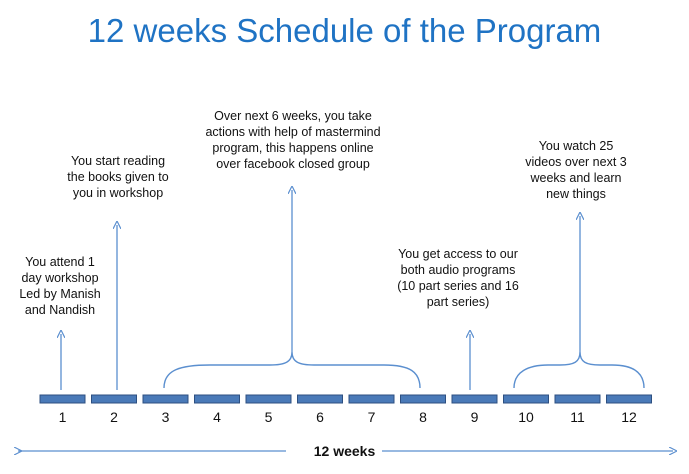 This screenshot has width=689, height=474. Describe the element at coordinates (114, 417) in the screenshot. I see `week-label: 2` at that location.